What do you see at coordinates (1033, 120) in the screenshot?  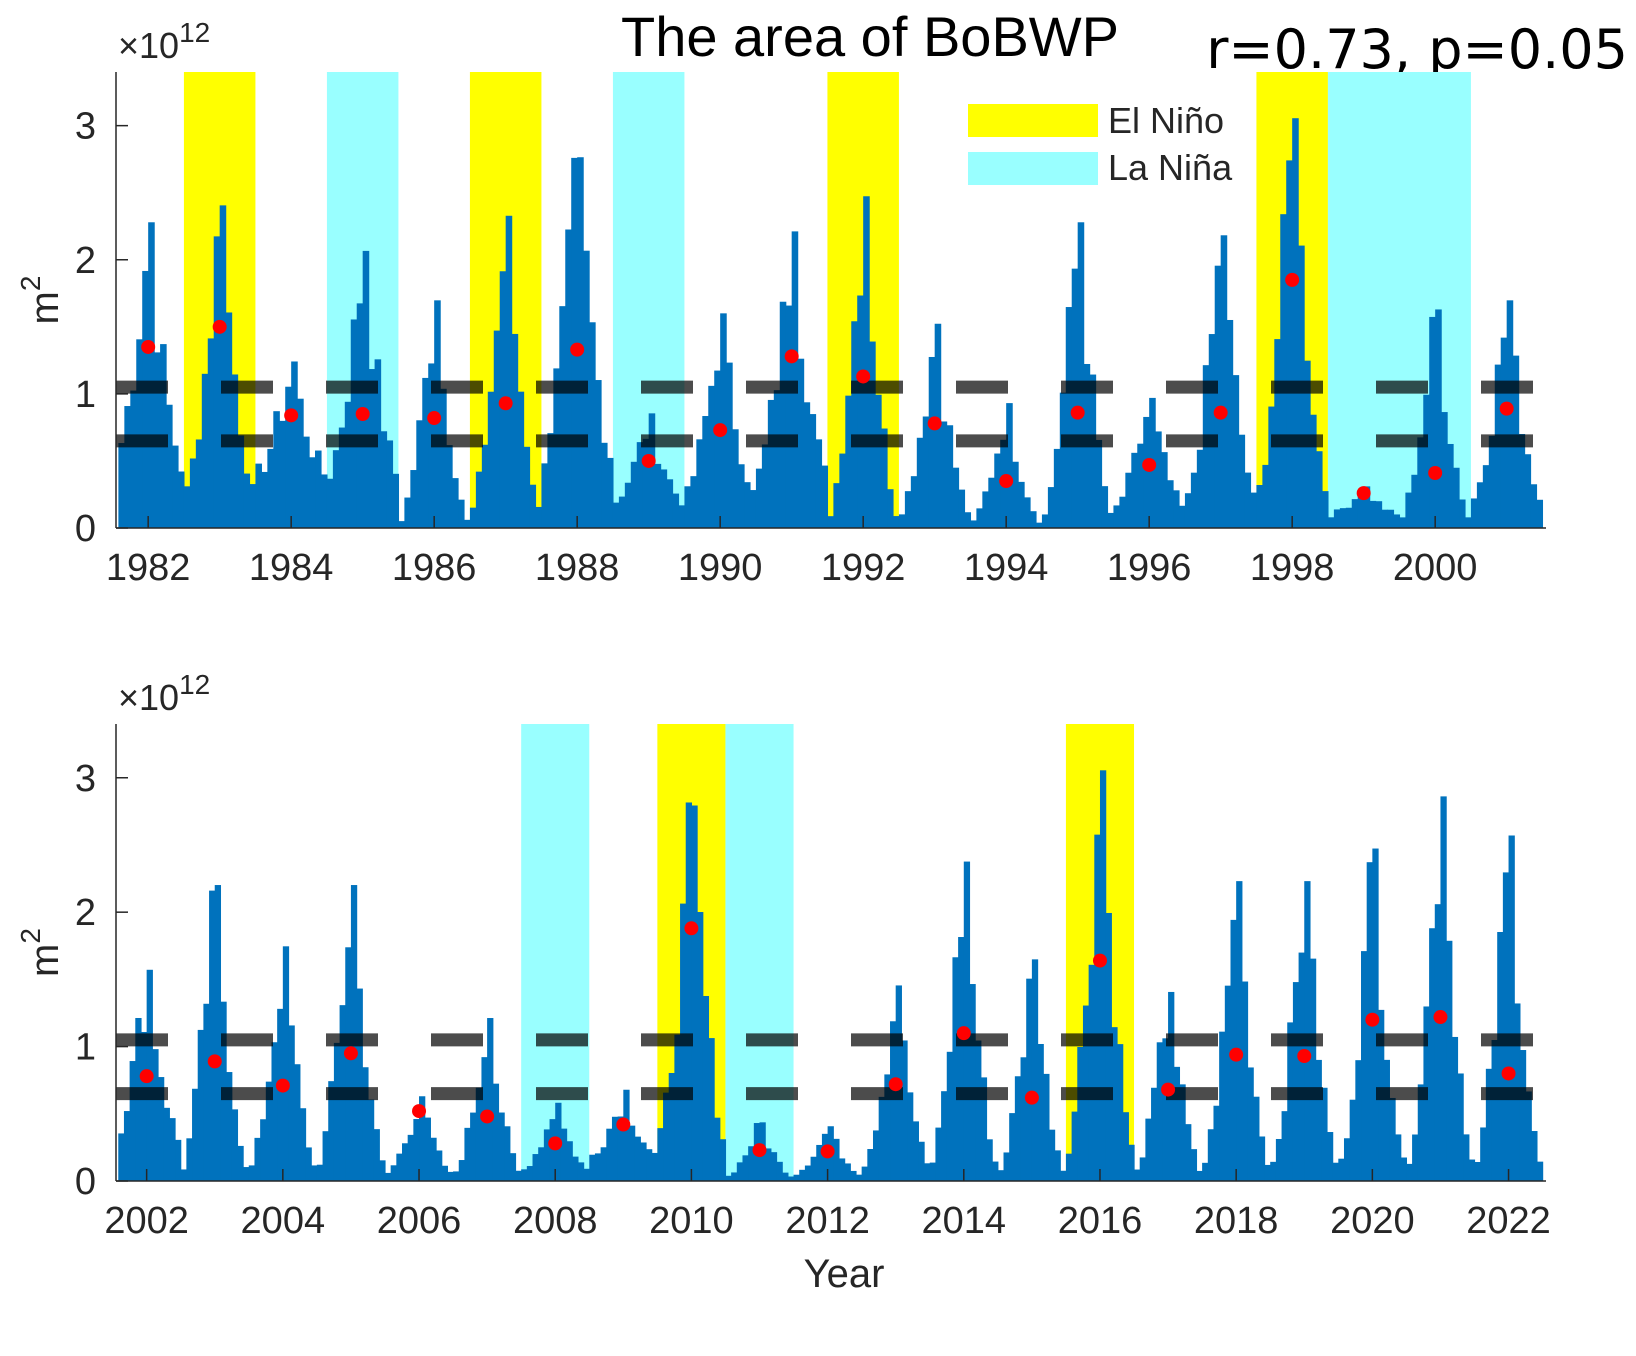 I see `legend-swatch-el-nino` at bounding box center [1033, 120].